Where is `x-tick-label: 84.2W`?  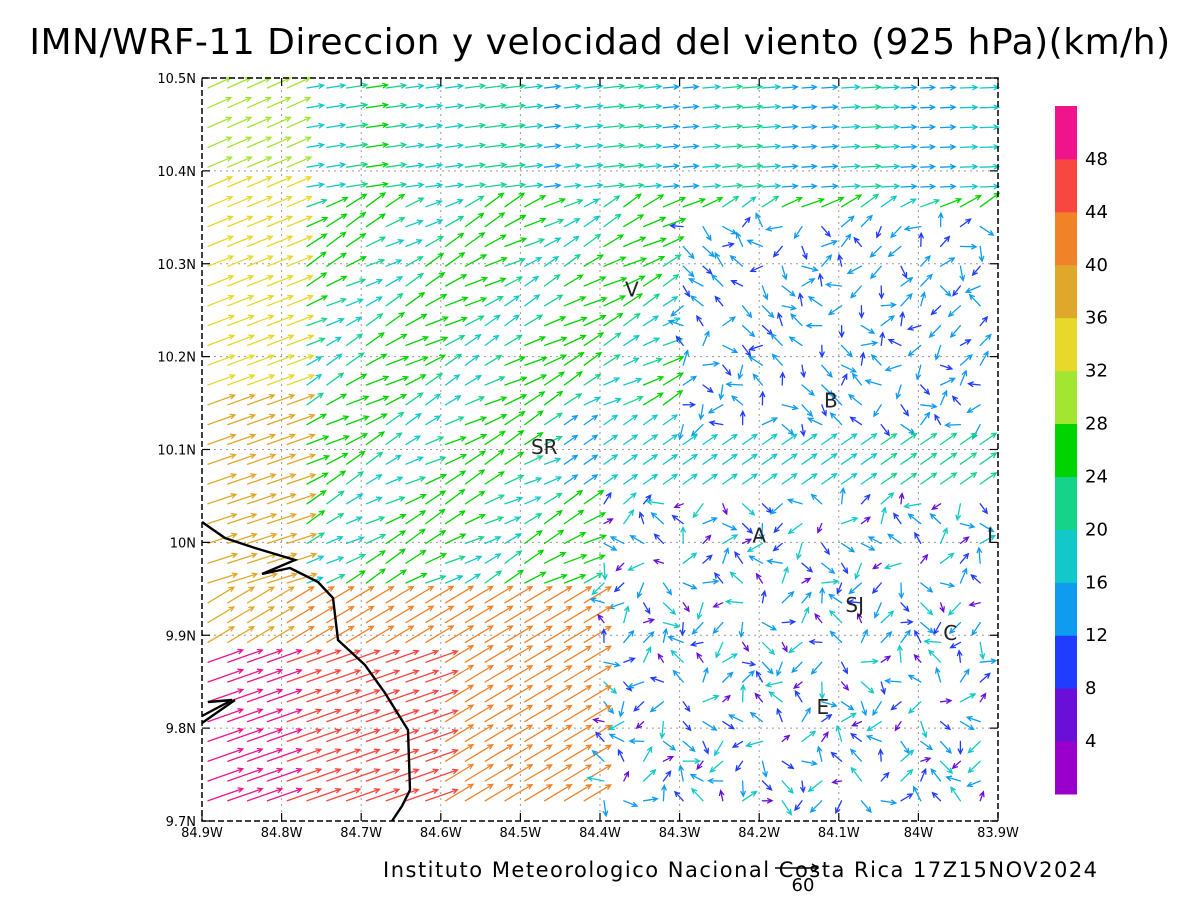
x-tick-label: 84.2W is located at coordinates (759, 833).